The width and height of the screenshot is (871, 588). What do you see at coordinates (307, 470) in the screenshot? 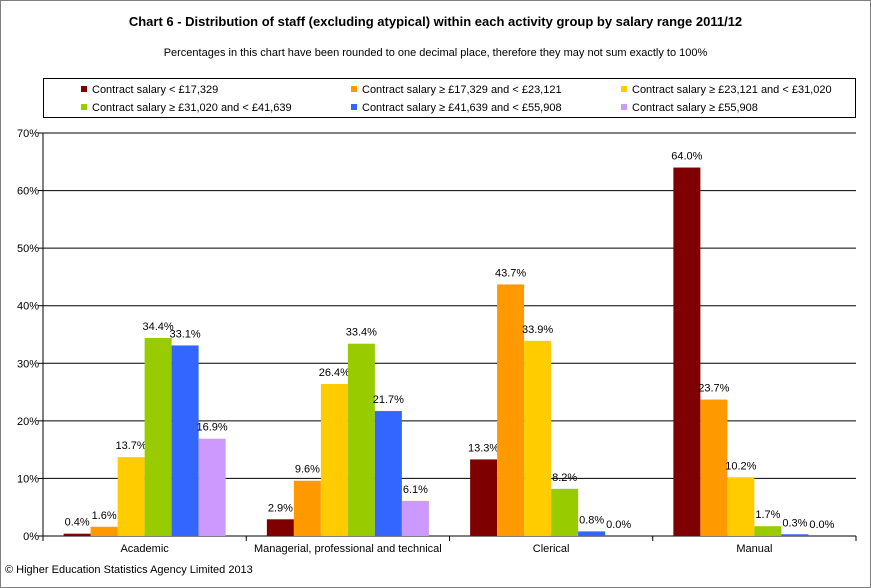
I see `data-label: 9.6%` at bounding box center [307, 470].